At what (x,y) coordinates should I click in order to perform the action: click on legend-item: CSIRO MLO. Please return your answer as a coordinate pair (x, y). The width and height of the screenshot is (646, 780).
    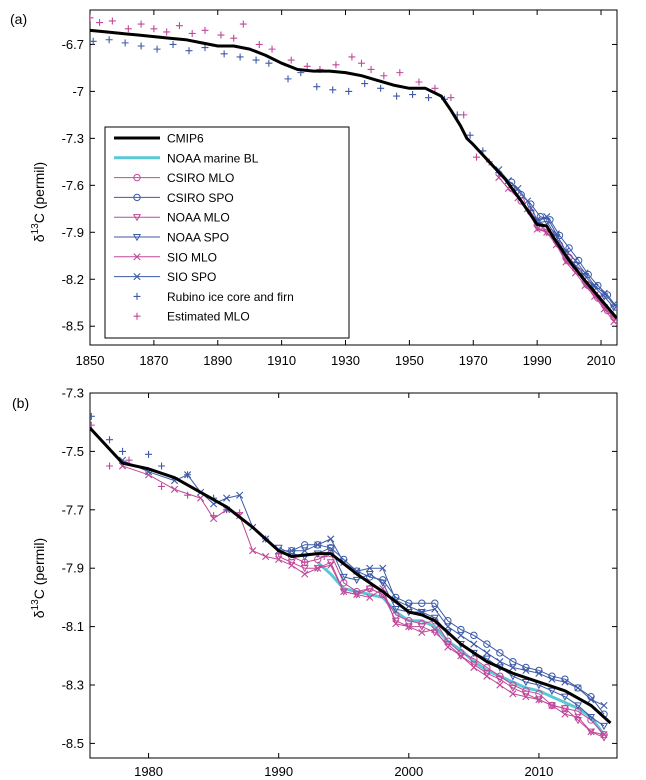
    Looking at the image, I should click on (174, 178).